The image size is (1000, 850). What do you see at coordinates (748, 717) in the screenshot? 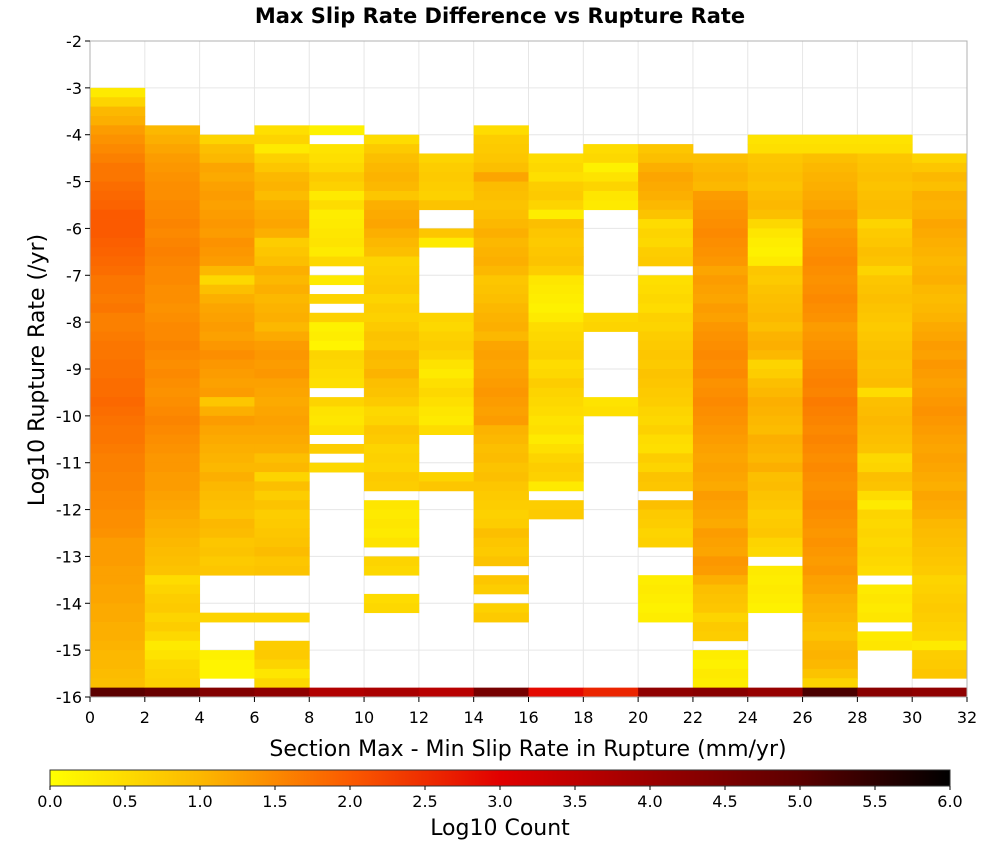
I see `x-tick-label: 24` at bounding box center [748, 717].